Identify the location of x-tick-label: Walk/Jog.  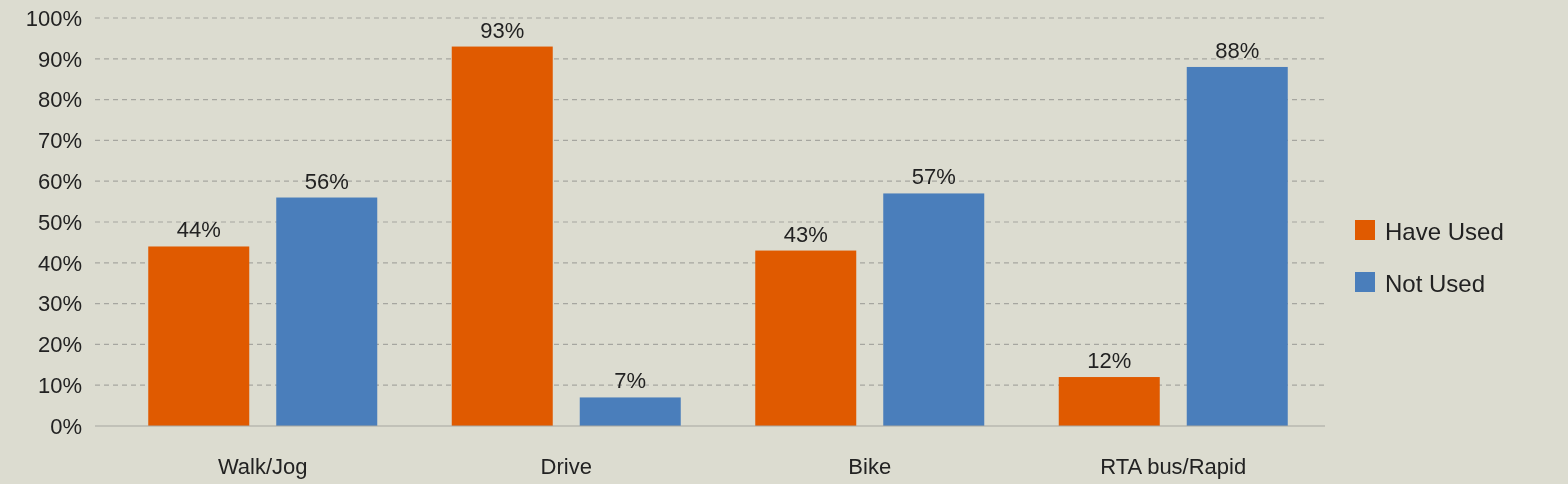
(262, 466).